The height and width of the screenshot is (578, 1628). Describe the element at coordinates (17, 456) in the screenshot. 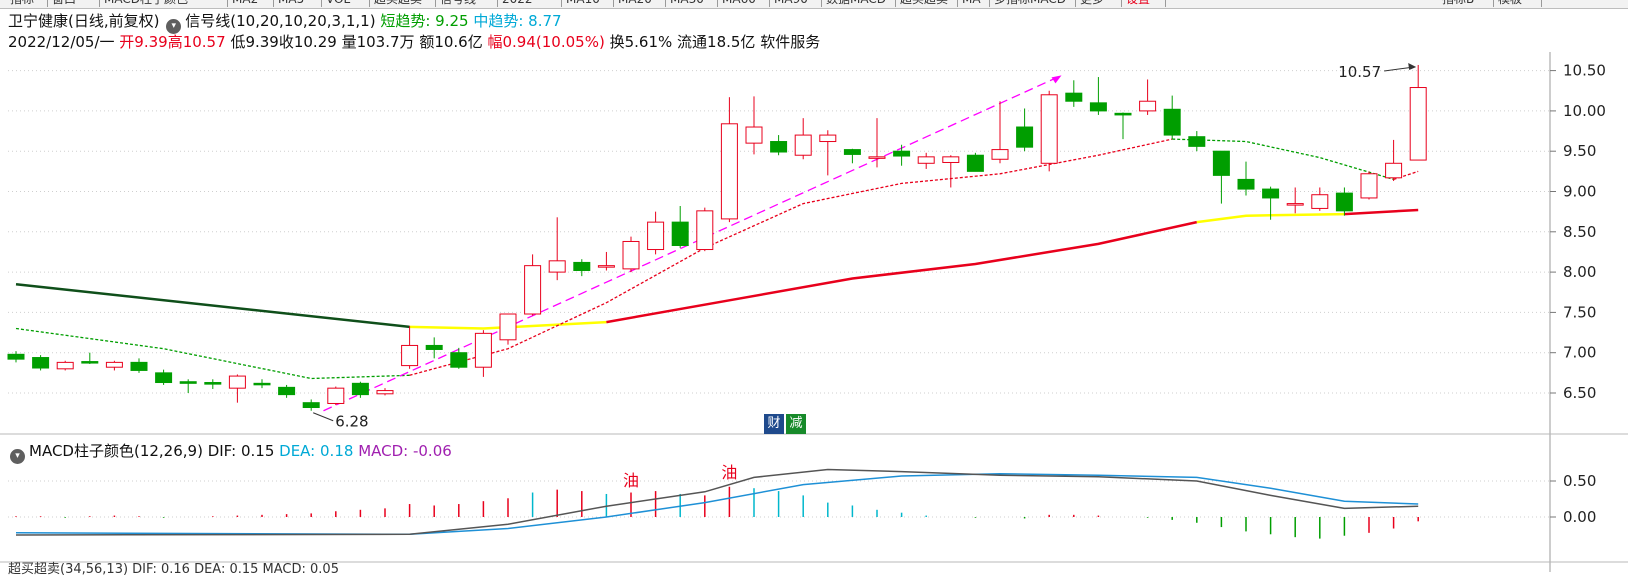

I see `macd-collapse-icon: ▾` at that location.